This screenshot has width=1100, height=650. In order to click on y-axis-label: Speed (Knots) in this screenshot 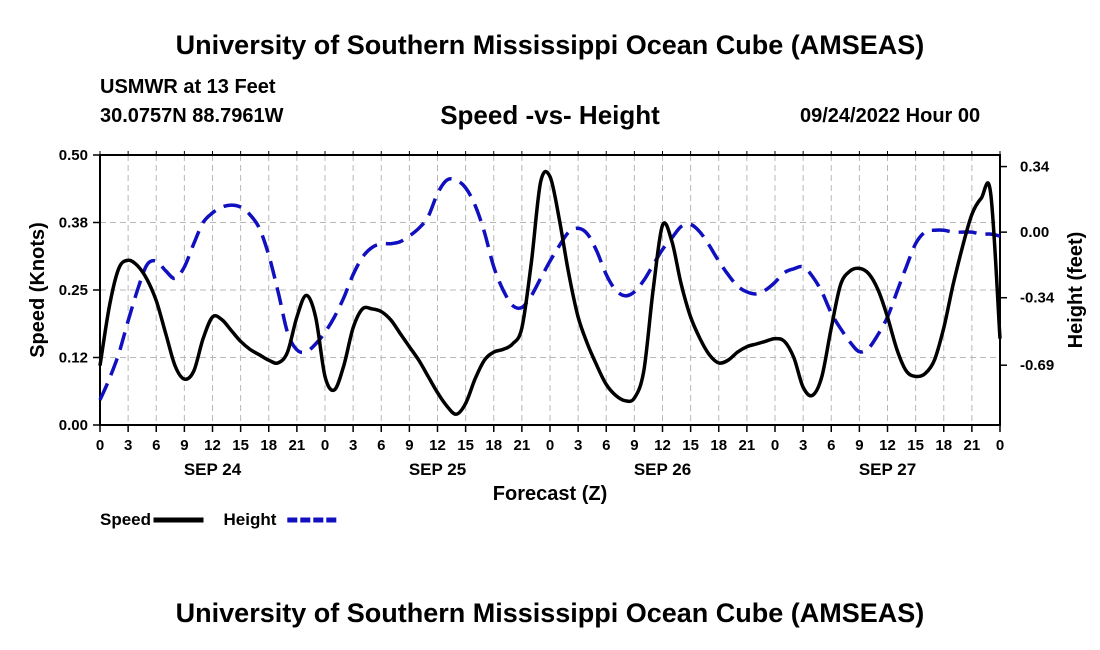, I will do `click(38, 290)`.